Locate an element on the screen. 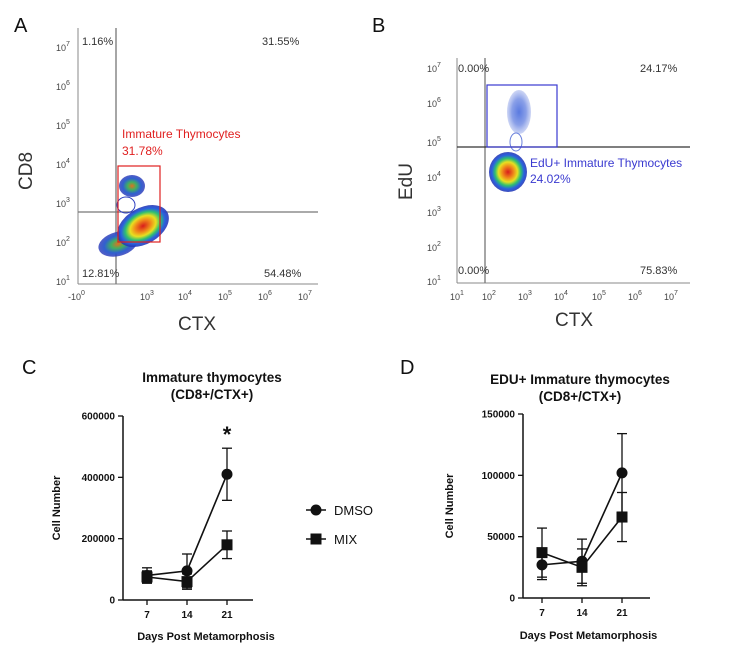  y-axis-label-d: Cell Number is located at coordinates (450, 506).